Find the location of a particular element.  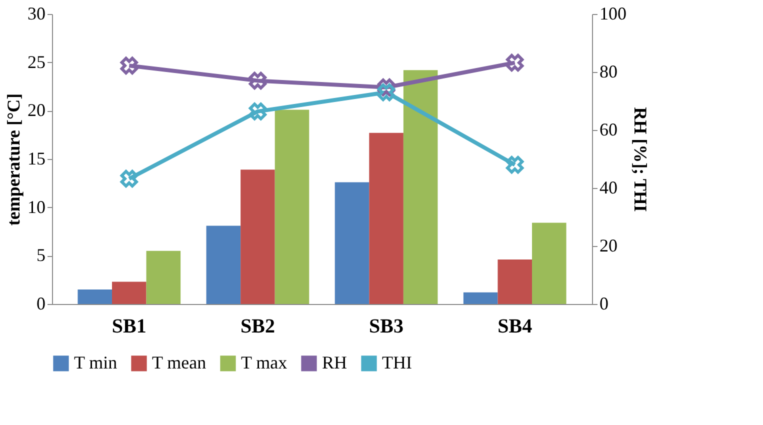

legend-label: T max is located at coordinates (264, 362).